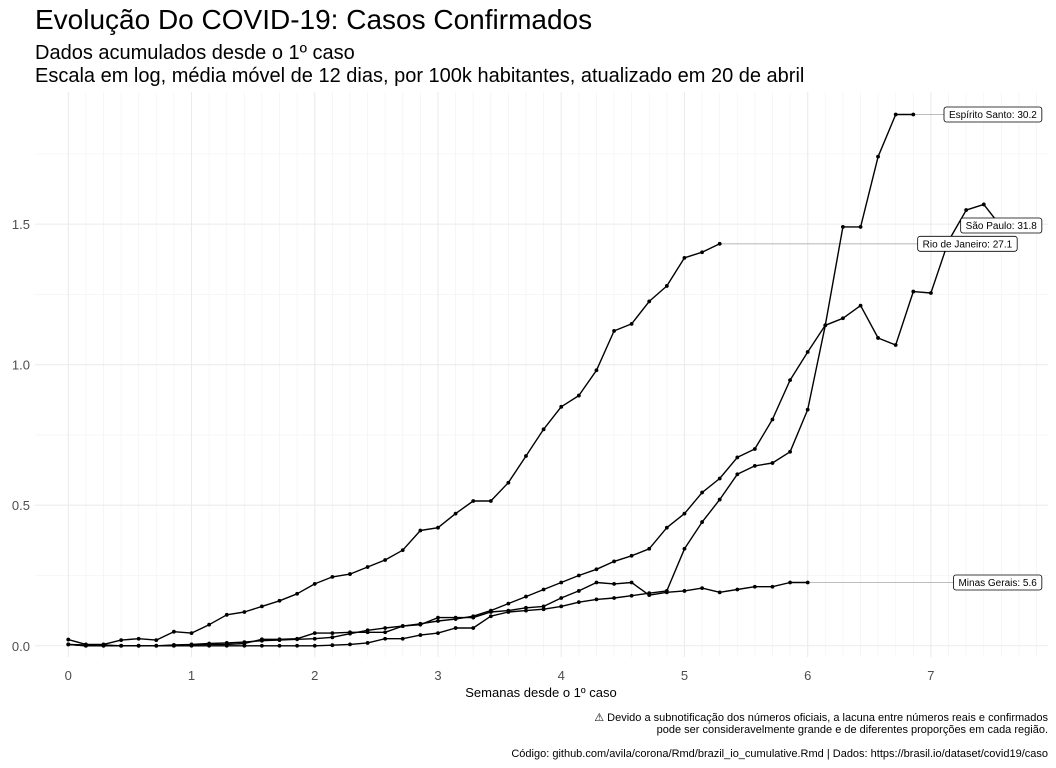 The image size is (1056, 768). Describe the element at coordinates (195, 53) in the screenshot. I see `chart-subtitle-line1: Dados acumulados desde o 1º caso` at that location.